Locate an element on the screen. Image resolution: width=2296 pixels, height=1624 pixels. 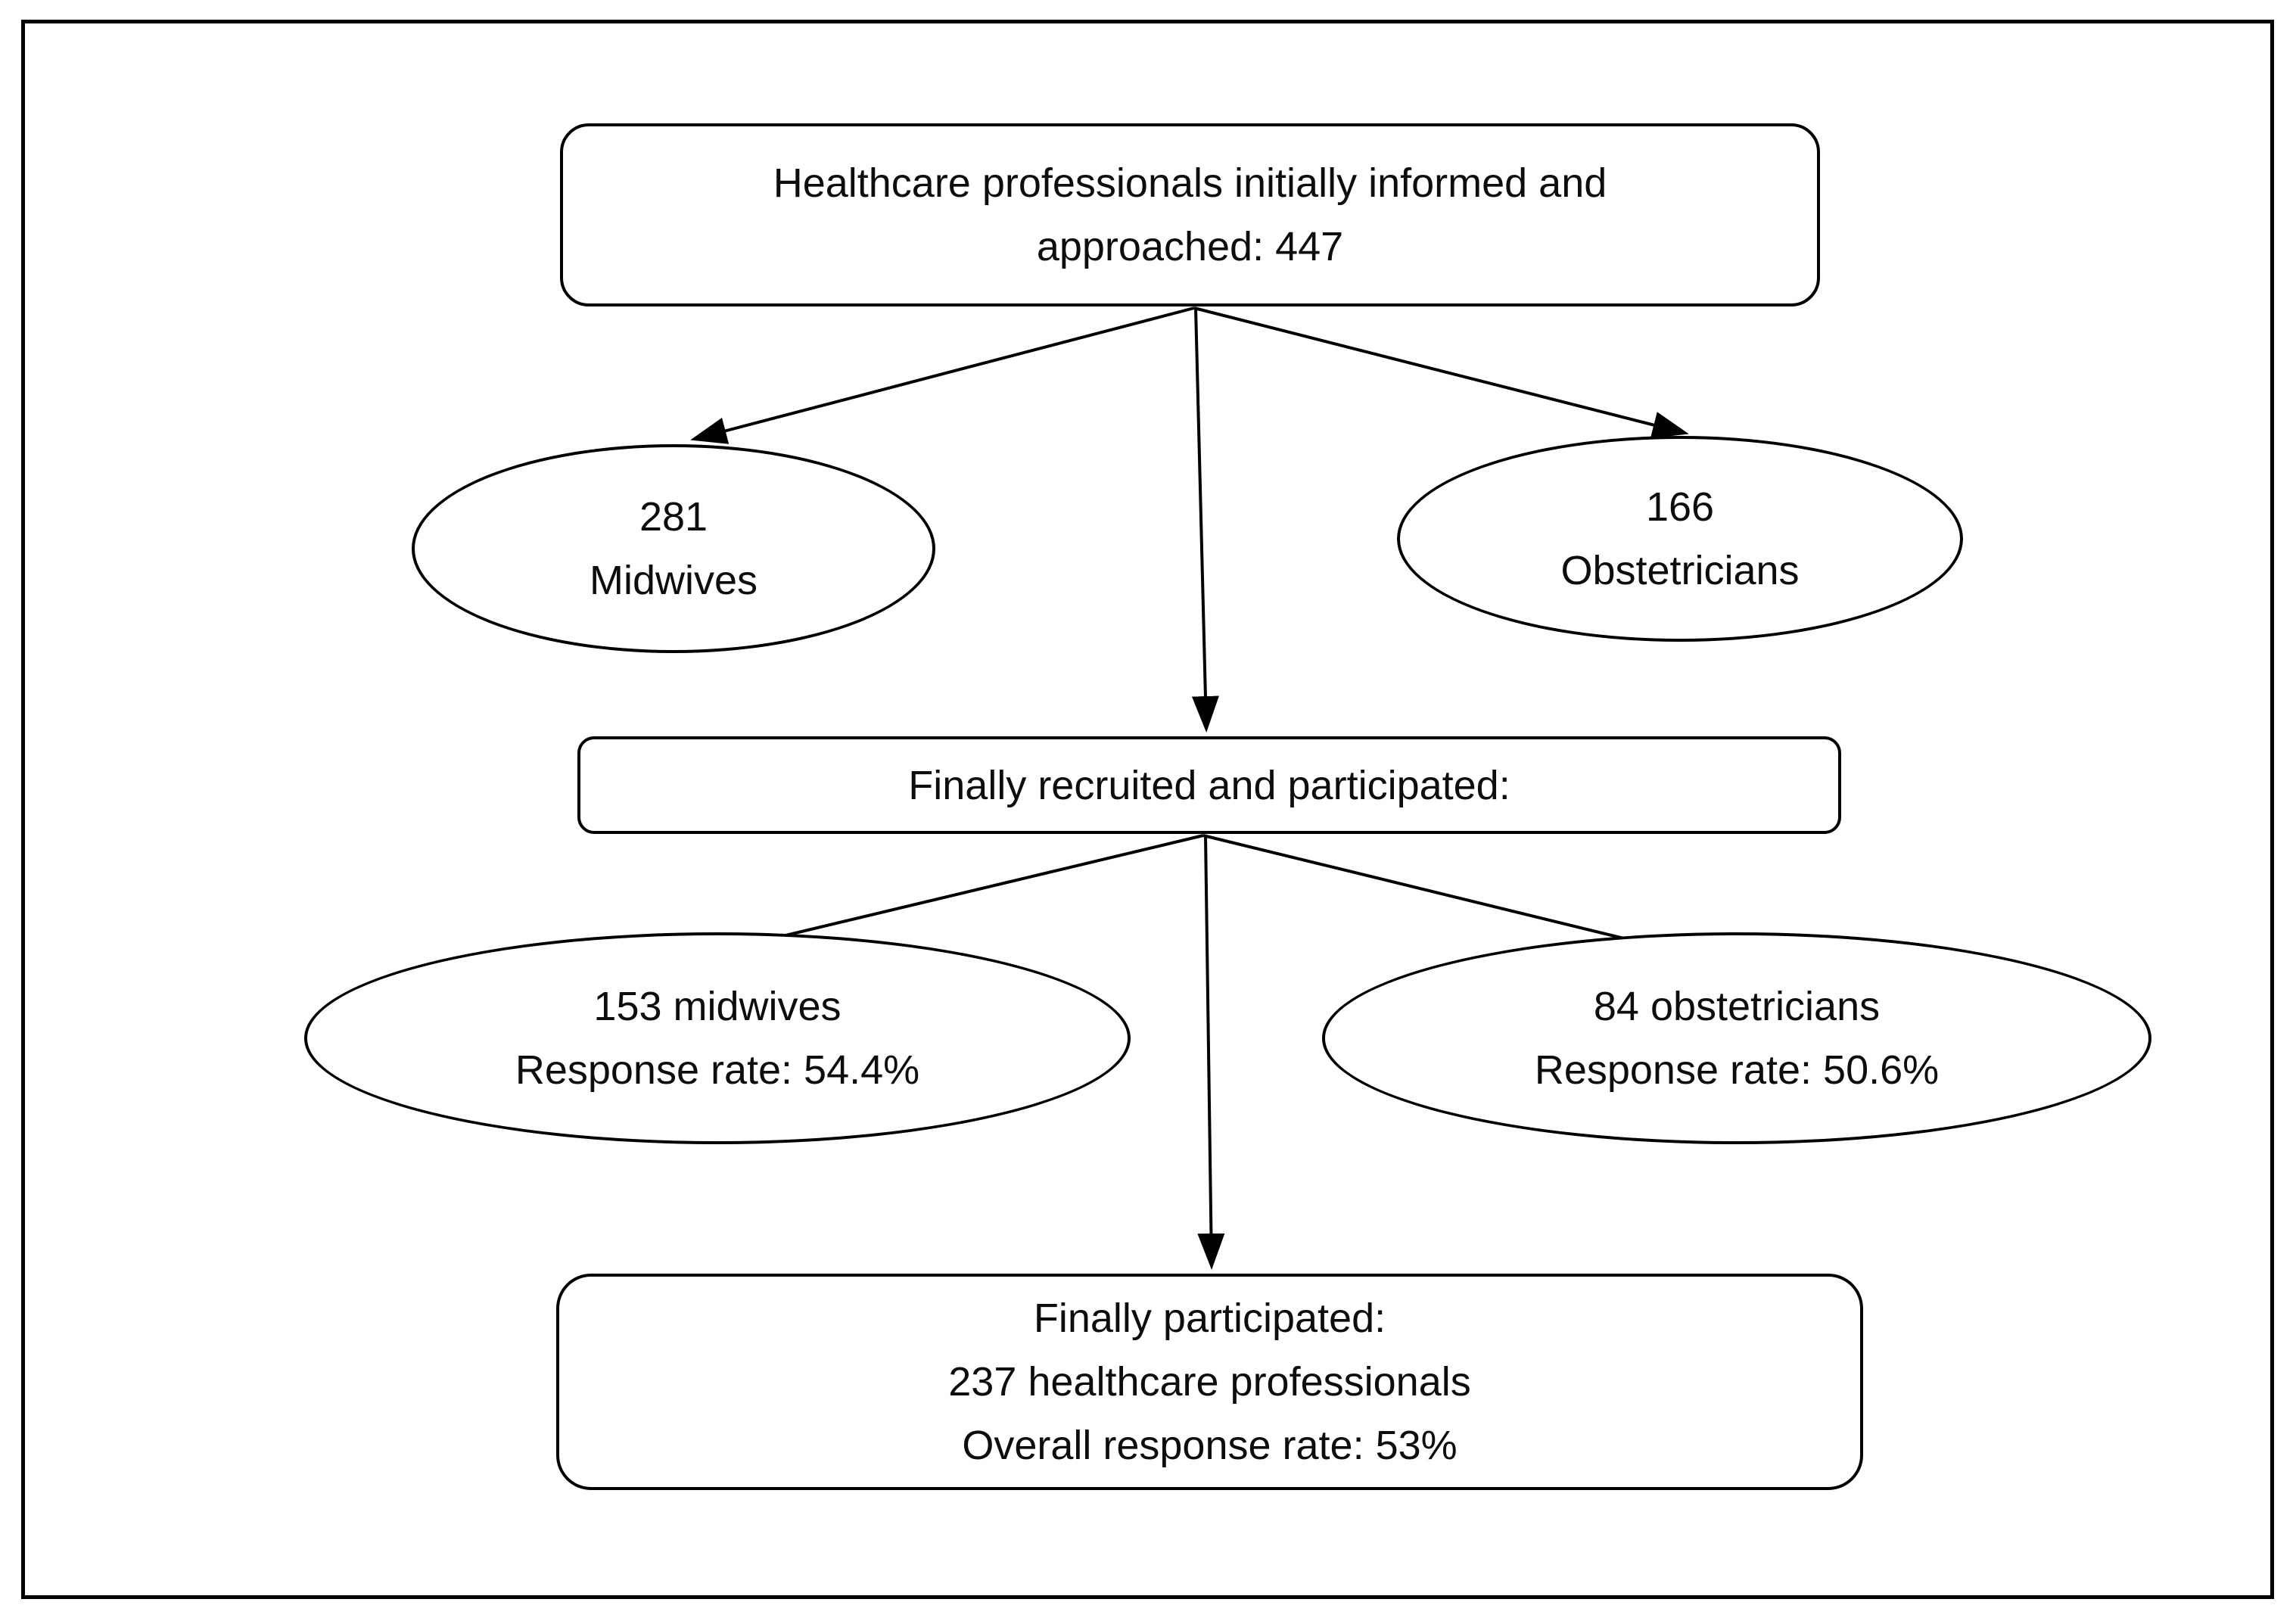
node-participated-line-2: 237 healthcare professionals is located at coordinates (1209, 1382).